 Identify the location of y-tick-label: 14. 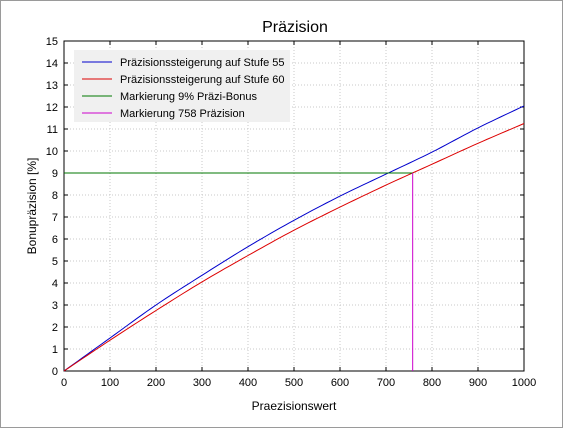
(52, 64).